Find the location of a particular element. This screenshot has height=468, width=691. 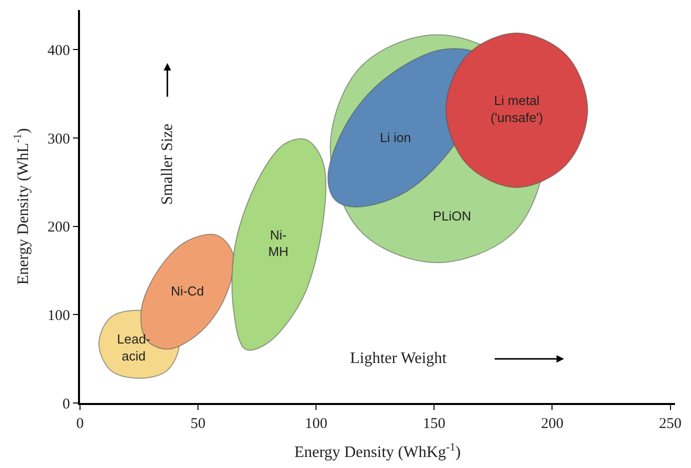

y-tick-label: 300 is located at coordinates (59, 139).